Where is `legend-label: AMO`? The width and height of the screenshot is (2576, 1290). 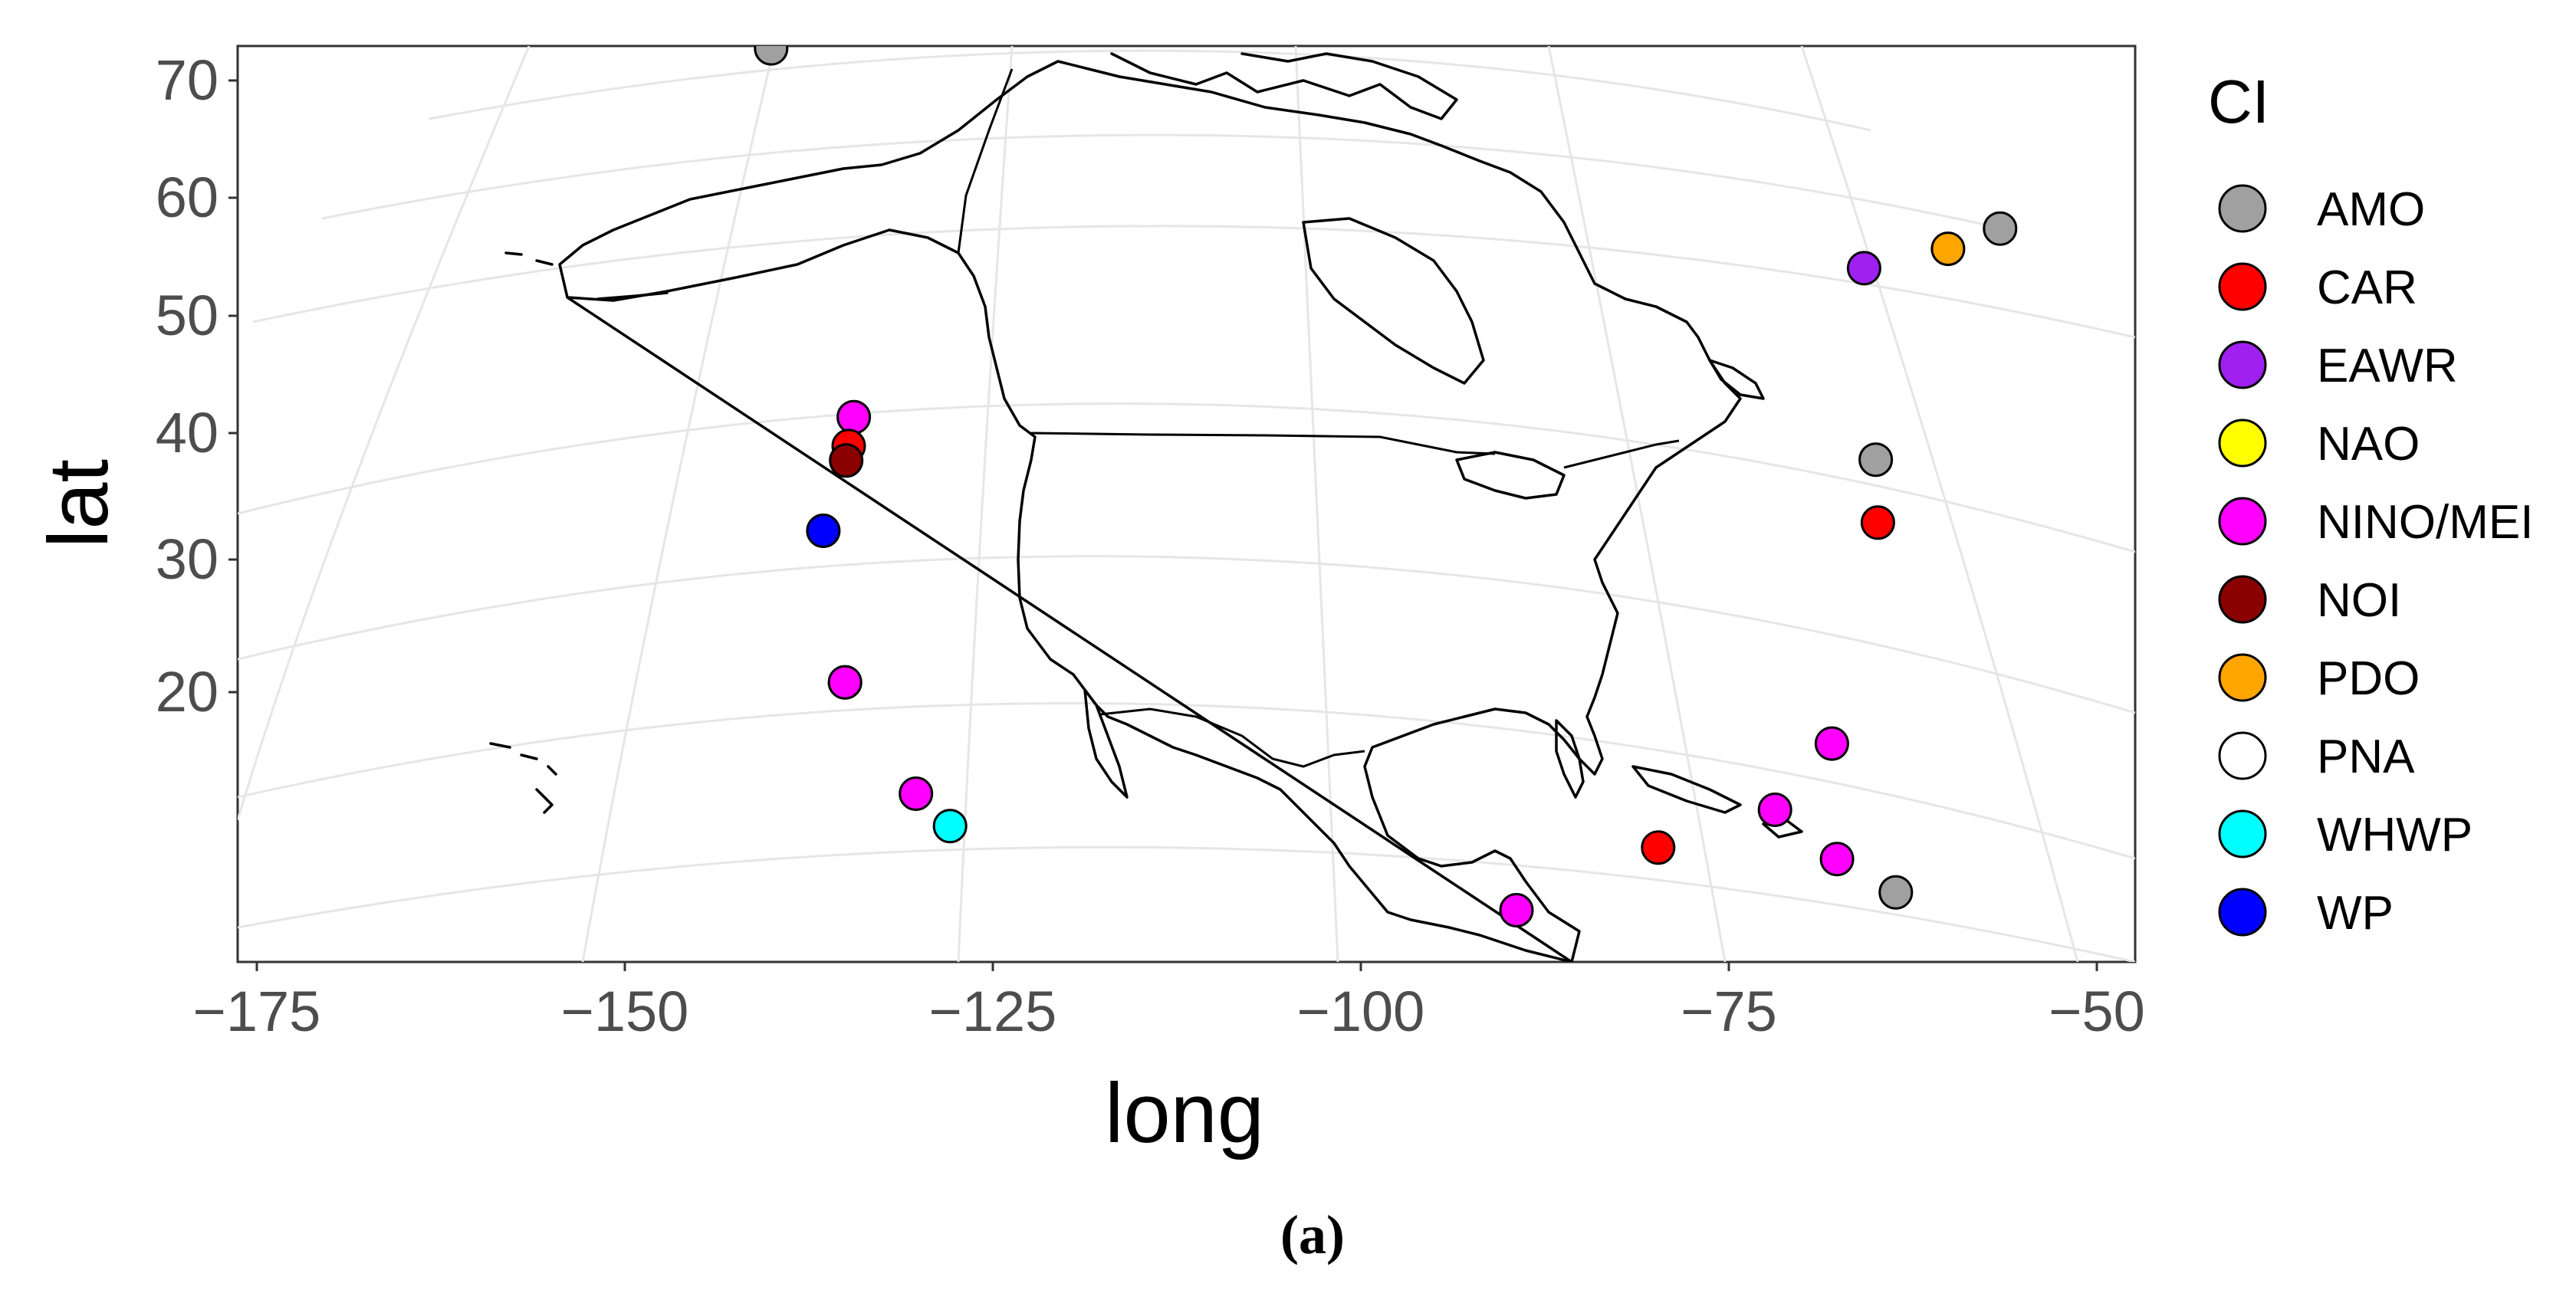 legend-label: AMO is located at coordinates (2371, 209).